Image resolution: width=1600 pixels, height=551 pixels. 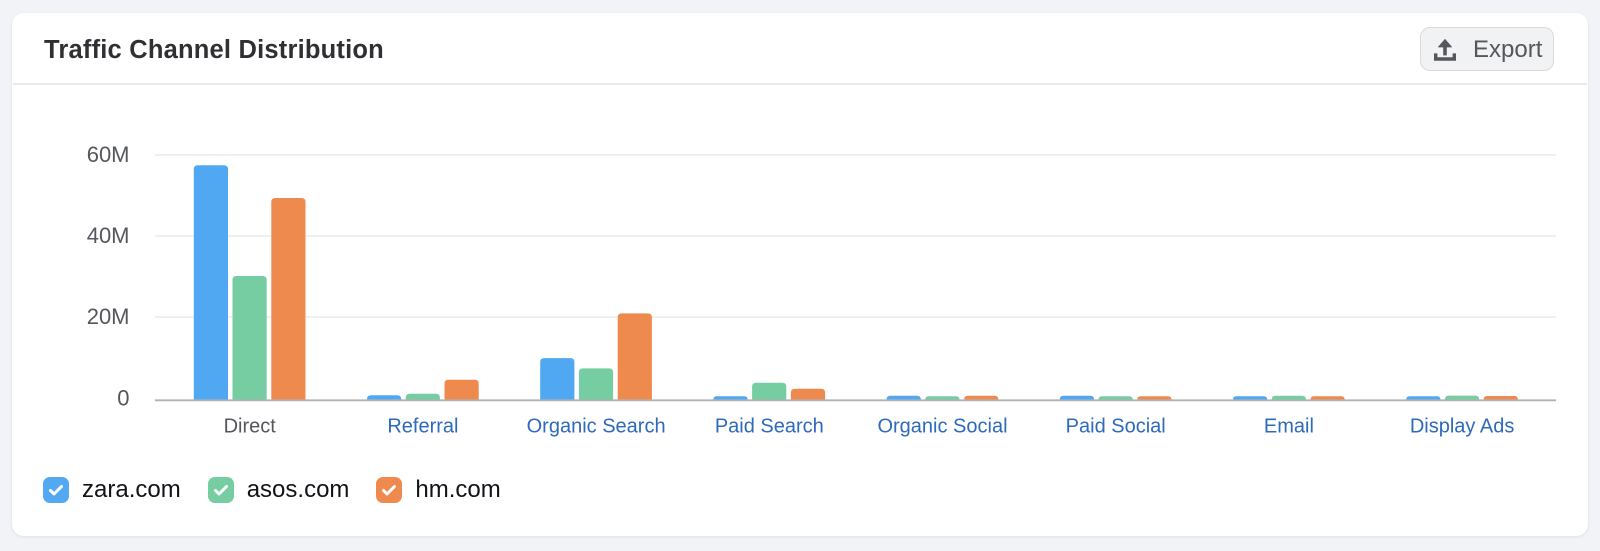 What do you see at coordinates (250, 427) in the screenshot?
I see `svg-text: Direct` at bounding box center [250, 427].